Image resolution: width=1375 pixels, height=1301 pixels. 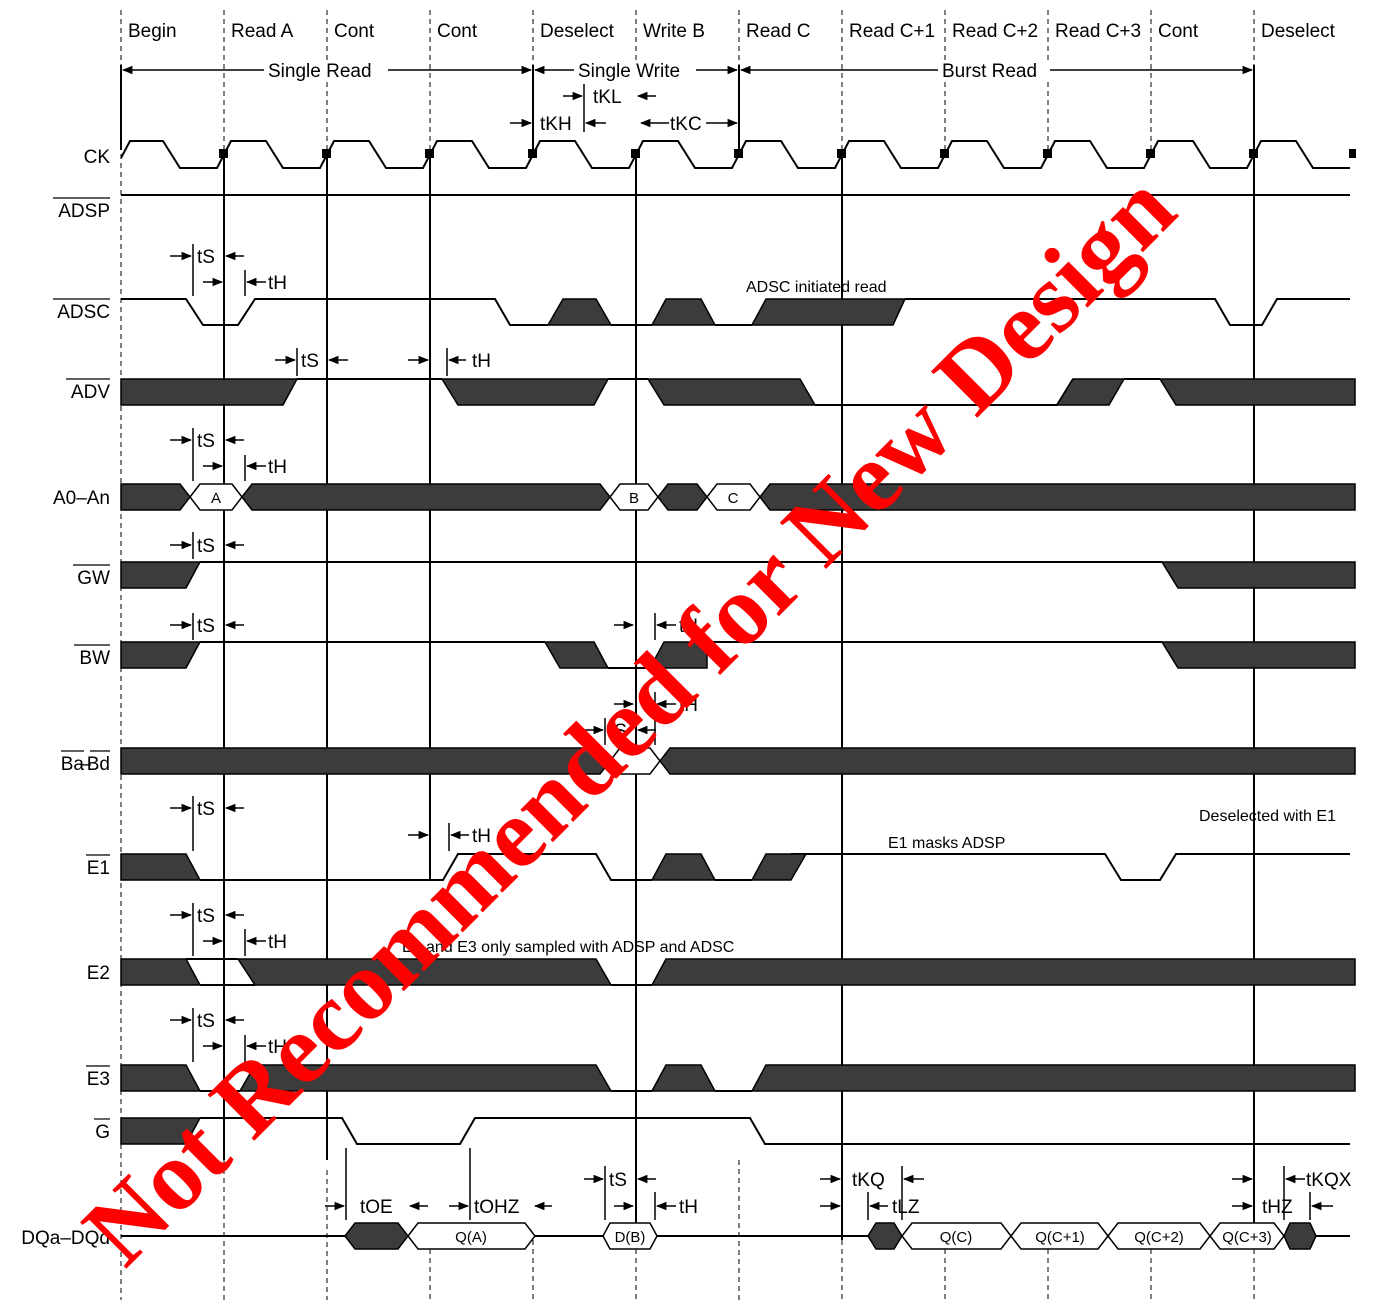 What do you see at coordinates (775, 1131) in the screenshot?
I see `g-waveform` at bounding box center [775, 1131].